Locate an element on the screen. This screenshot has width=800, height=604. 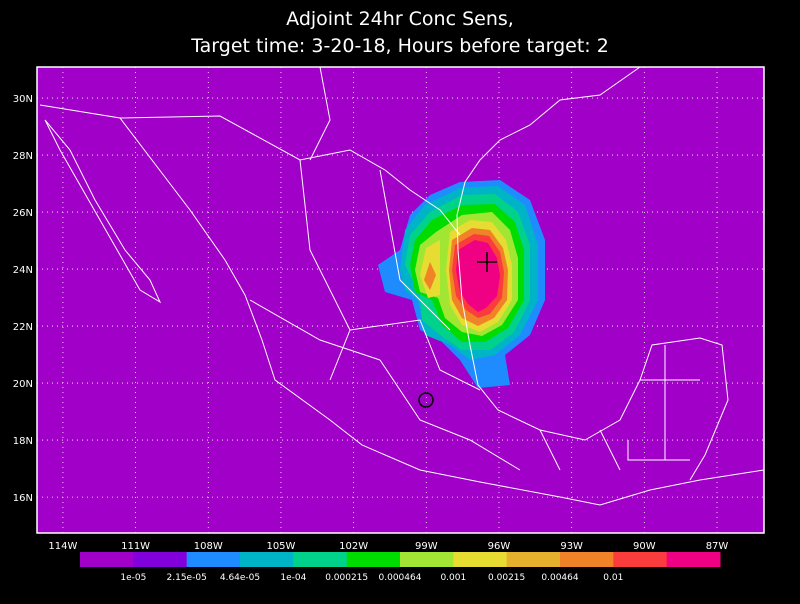
sensitivity-field is located at coordinates (461, 284).